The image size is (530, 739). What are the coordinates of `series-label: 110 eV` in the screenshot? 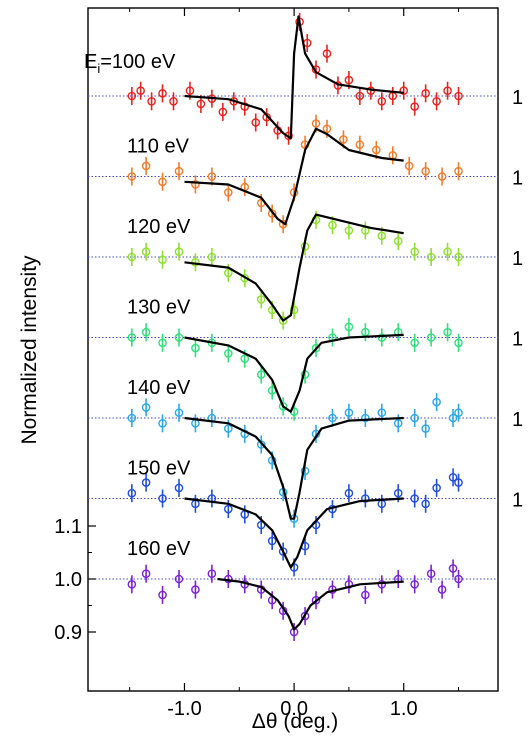 It's located at (158, 147).